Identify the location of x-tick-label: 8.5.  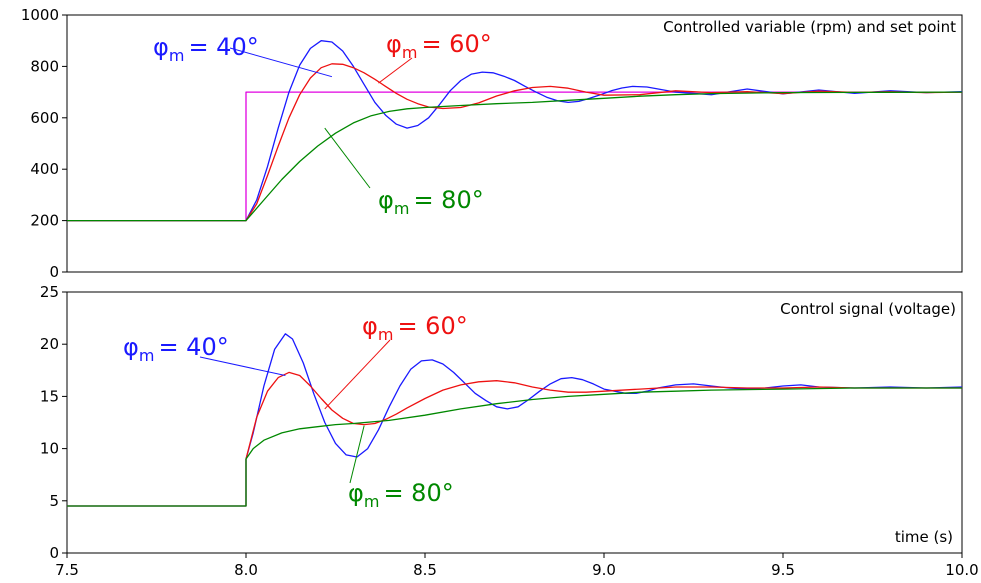
(425, 570).